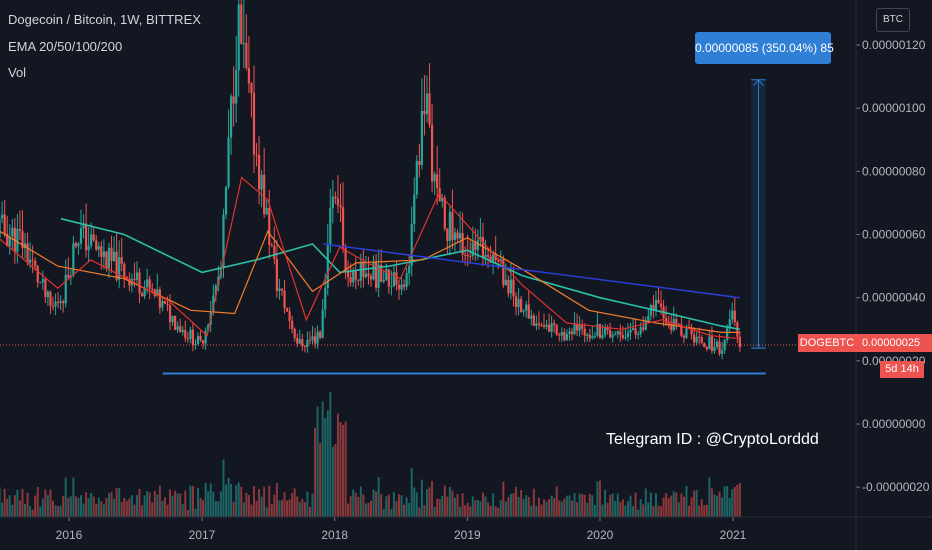 This screenshot has width=932, height=550. I want to click on time-axis: 2016 2017 2018 2019 2020 2021, so click(401, 529).